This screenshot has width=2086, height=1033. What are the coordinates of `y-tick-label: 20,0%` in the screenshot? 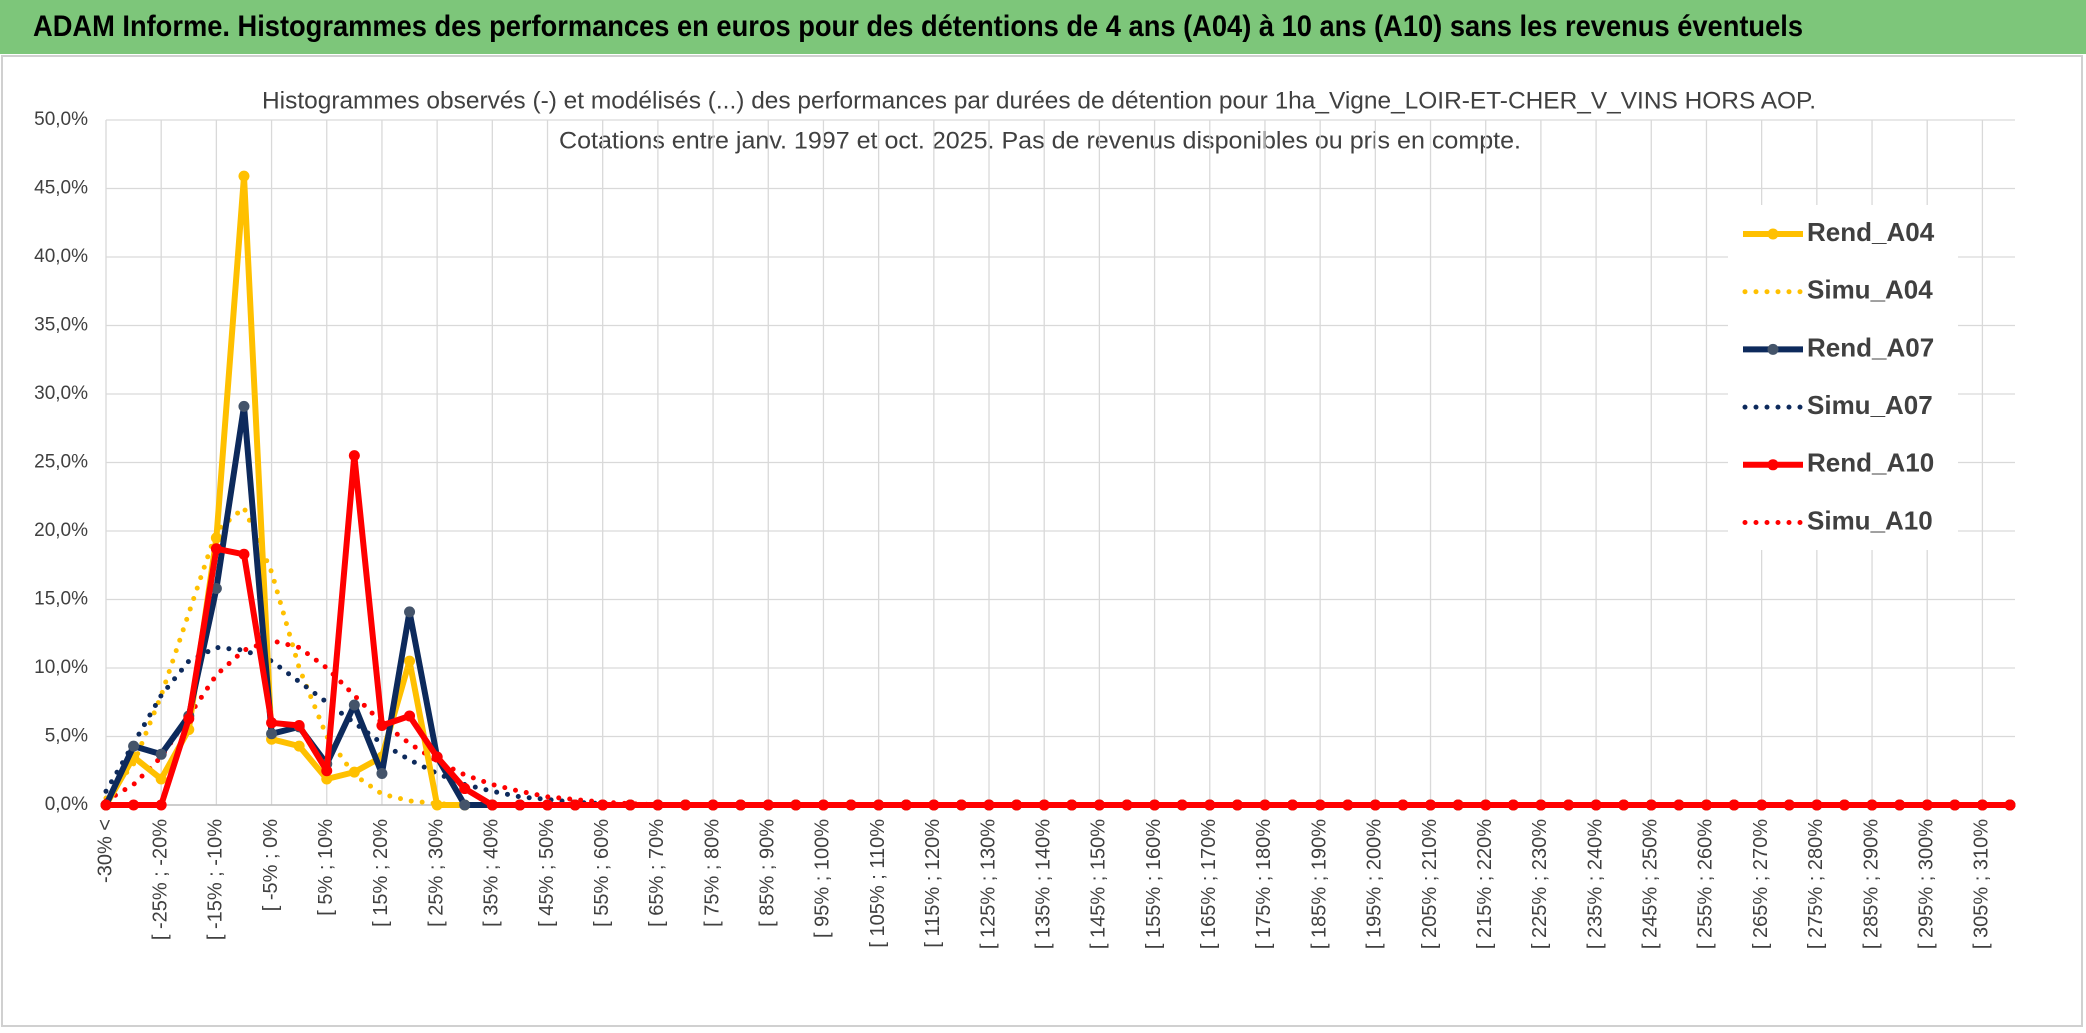 It's located at (61, 530).